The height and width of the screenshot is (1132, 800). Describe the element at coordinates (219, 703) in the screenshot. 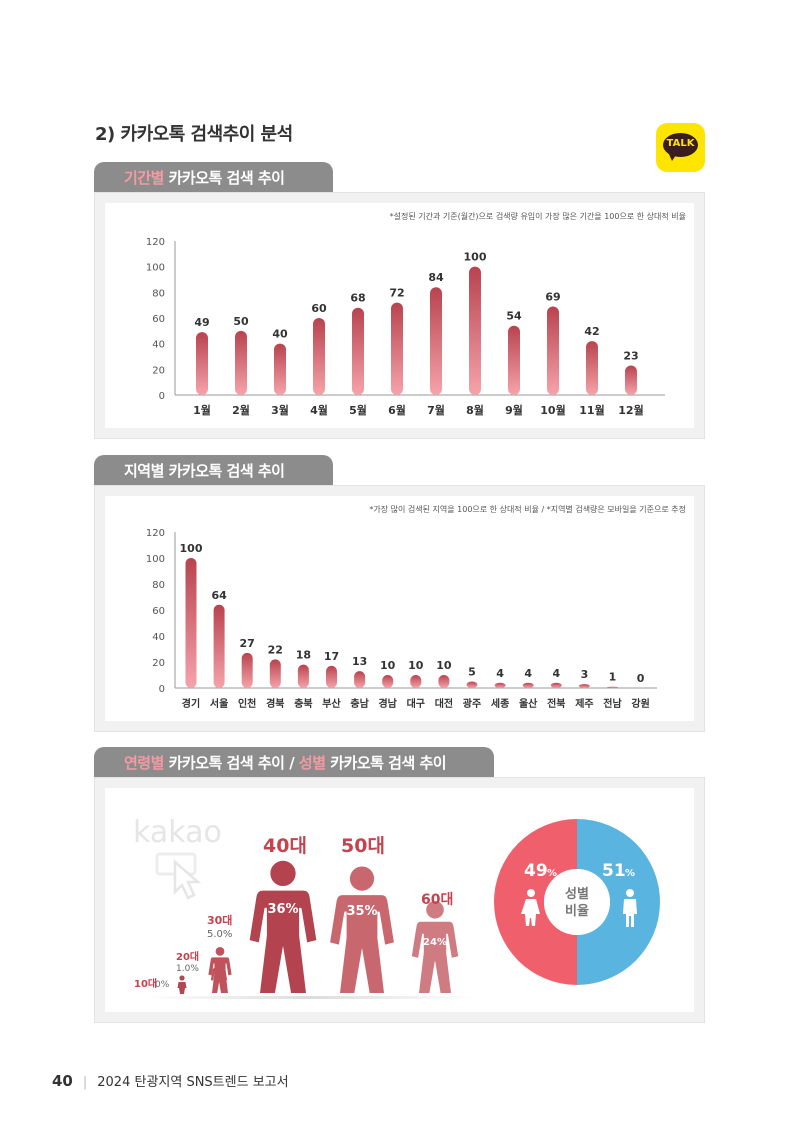

I see `x-category-label: 서울` at that location.